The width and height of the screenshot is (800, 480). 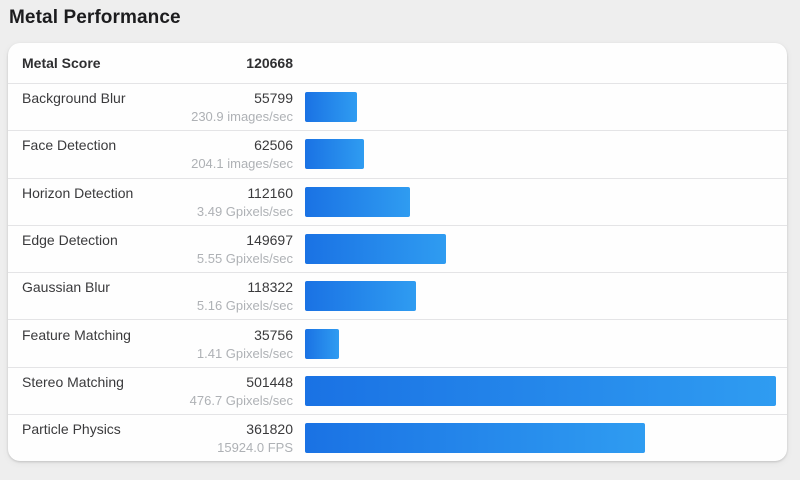 What do you see at coordinates (244, 353) in the screenshot?
I see `benchmark-rate: 1.41 Gpixels/sec` at bounding box center [244, 353].